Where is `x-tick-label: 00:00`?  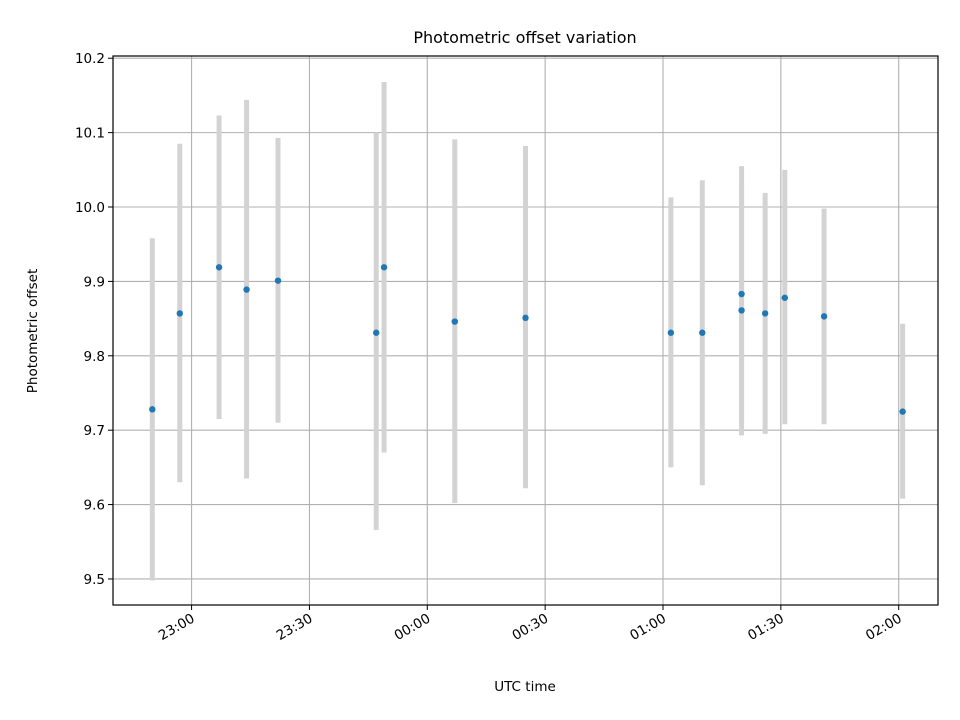 x-tick-label: 00:00 is located at coordinates (413, 627).